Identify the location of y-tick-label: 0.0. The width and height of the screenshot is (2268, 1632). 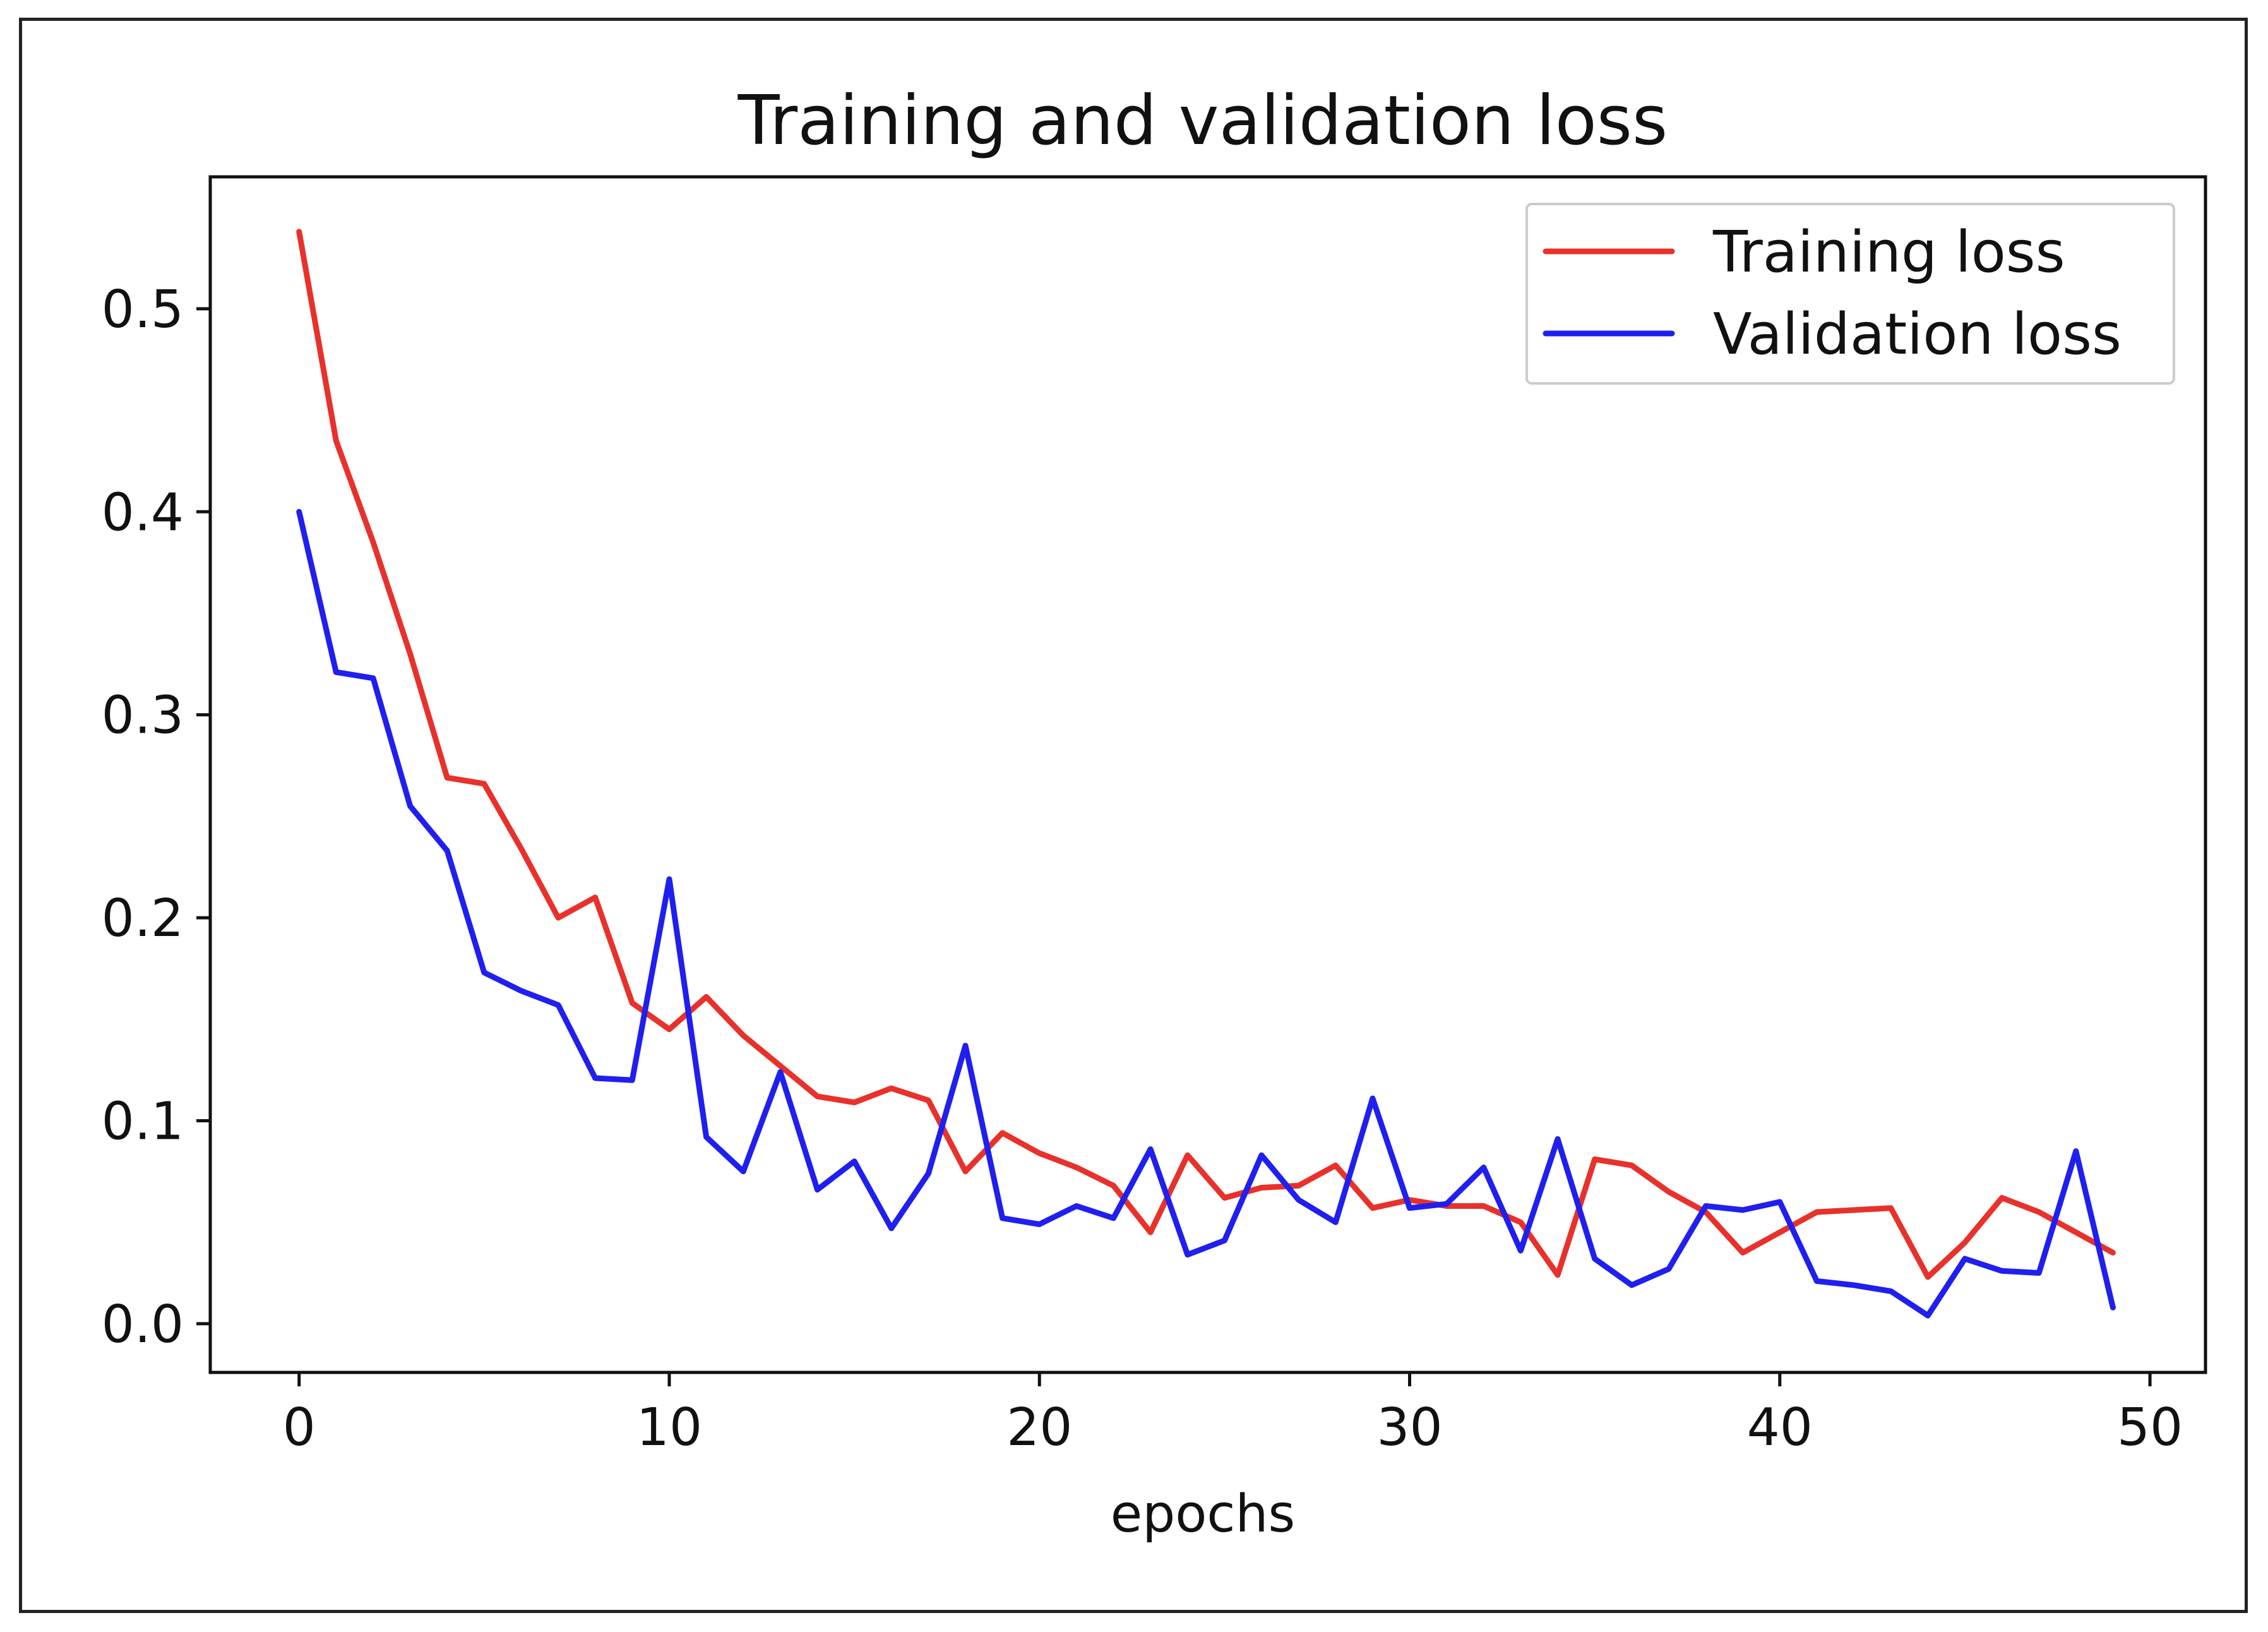
(143, 1325).